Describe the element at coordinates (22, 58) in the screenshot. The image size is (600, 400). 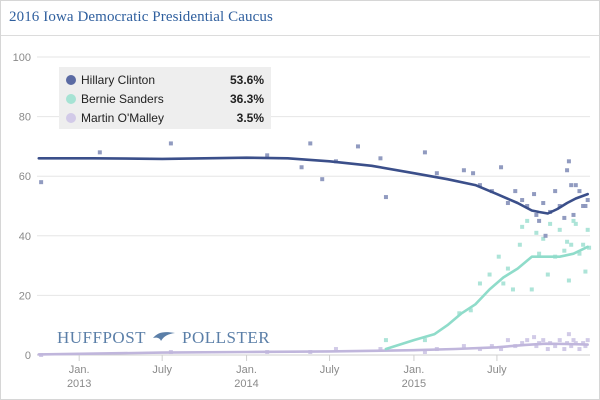
I see `y-tick-label: 100` at that location.